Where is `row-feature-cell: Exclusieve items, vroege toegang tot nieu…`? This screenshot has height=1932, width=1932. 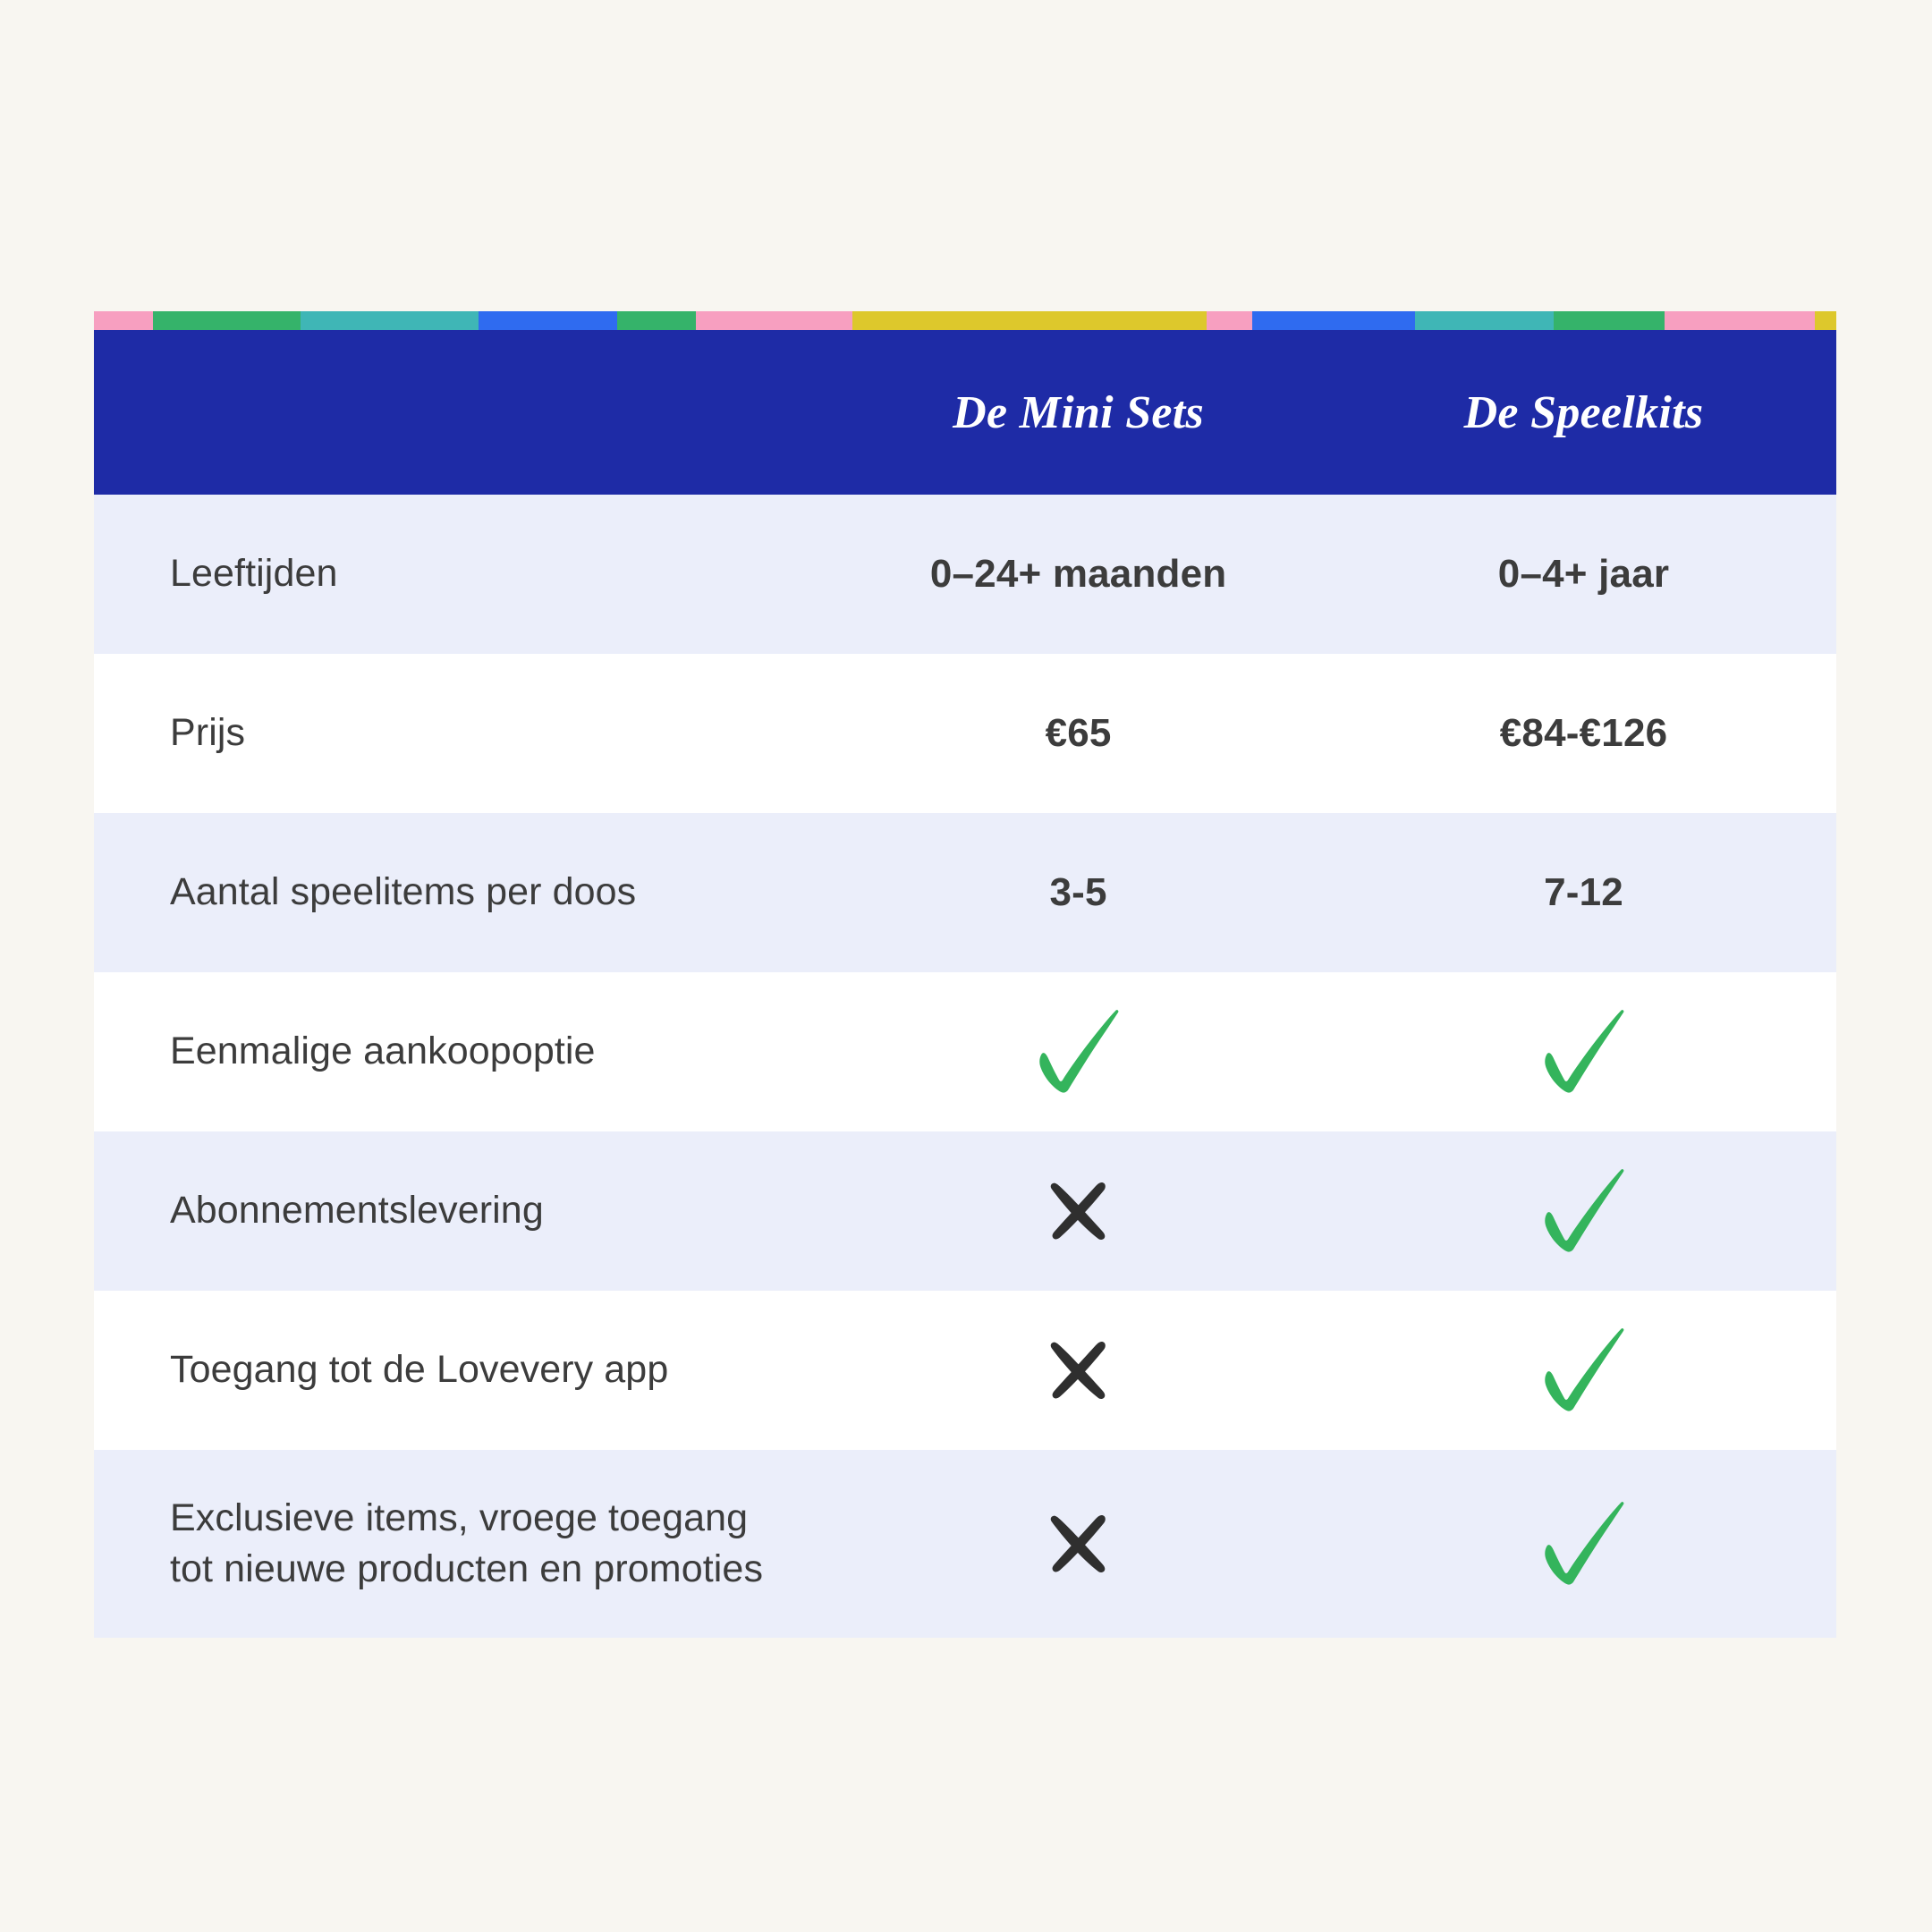 row-feature-cell: Exclusieve items, vroege toegang tot nieu… is located at coordinates (460, 1544).